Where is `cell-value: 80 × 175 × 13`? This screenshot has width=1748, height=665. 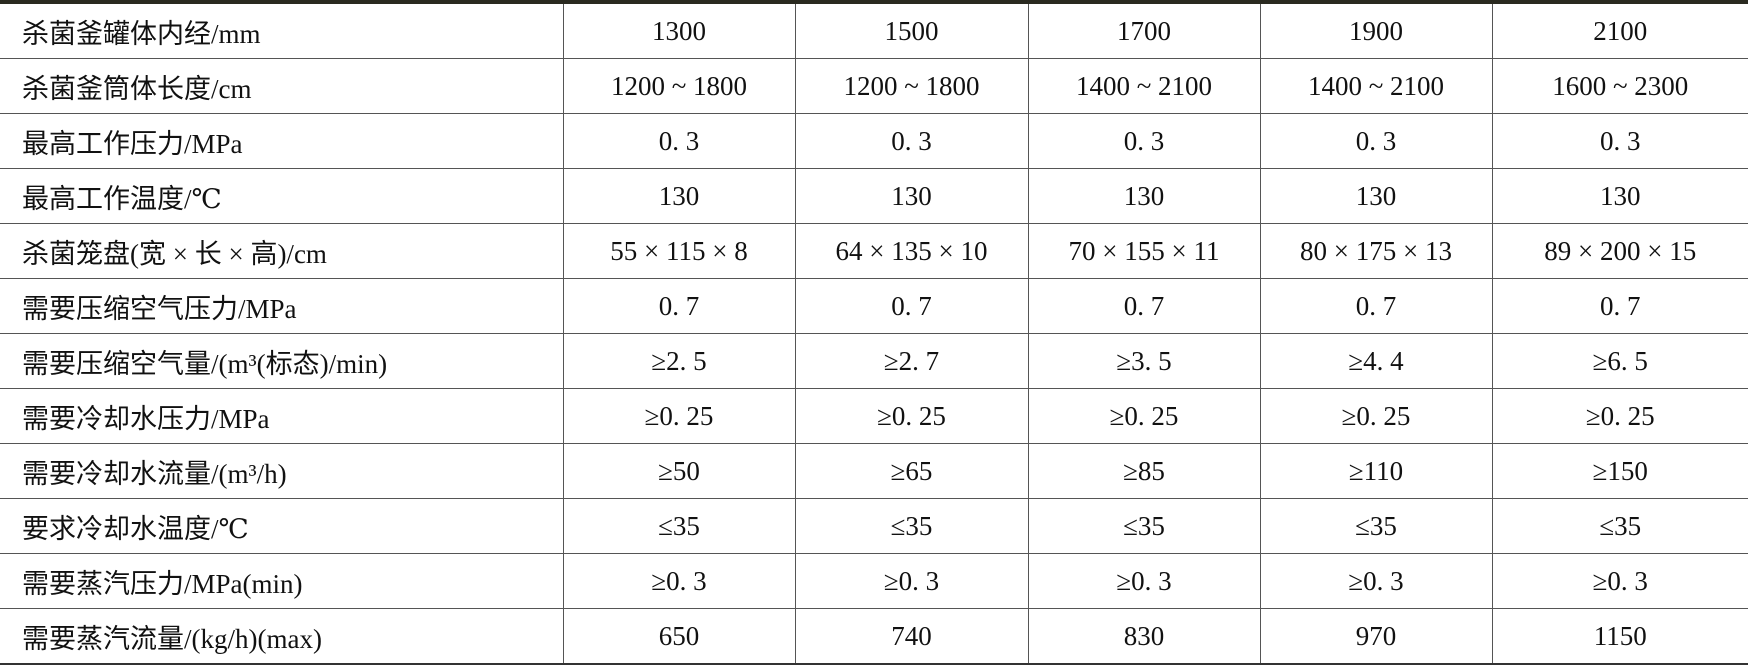 cell-value: 80 × 175 × 13 is located at coordinates (1376, 251).